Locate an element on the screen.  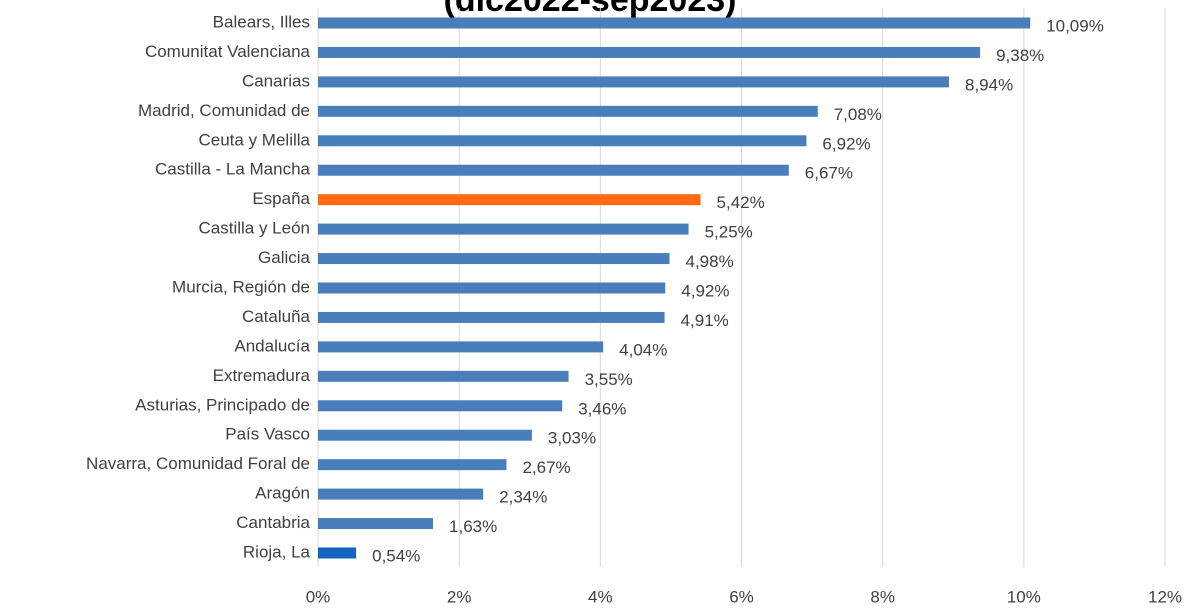
data-label: 3,55% is located at coordinates (609, 379).